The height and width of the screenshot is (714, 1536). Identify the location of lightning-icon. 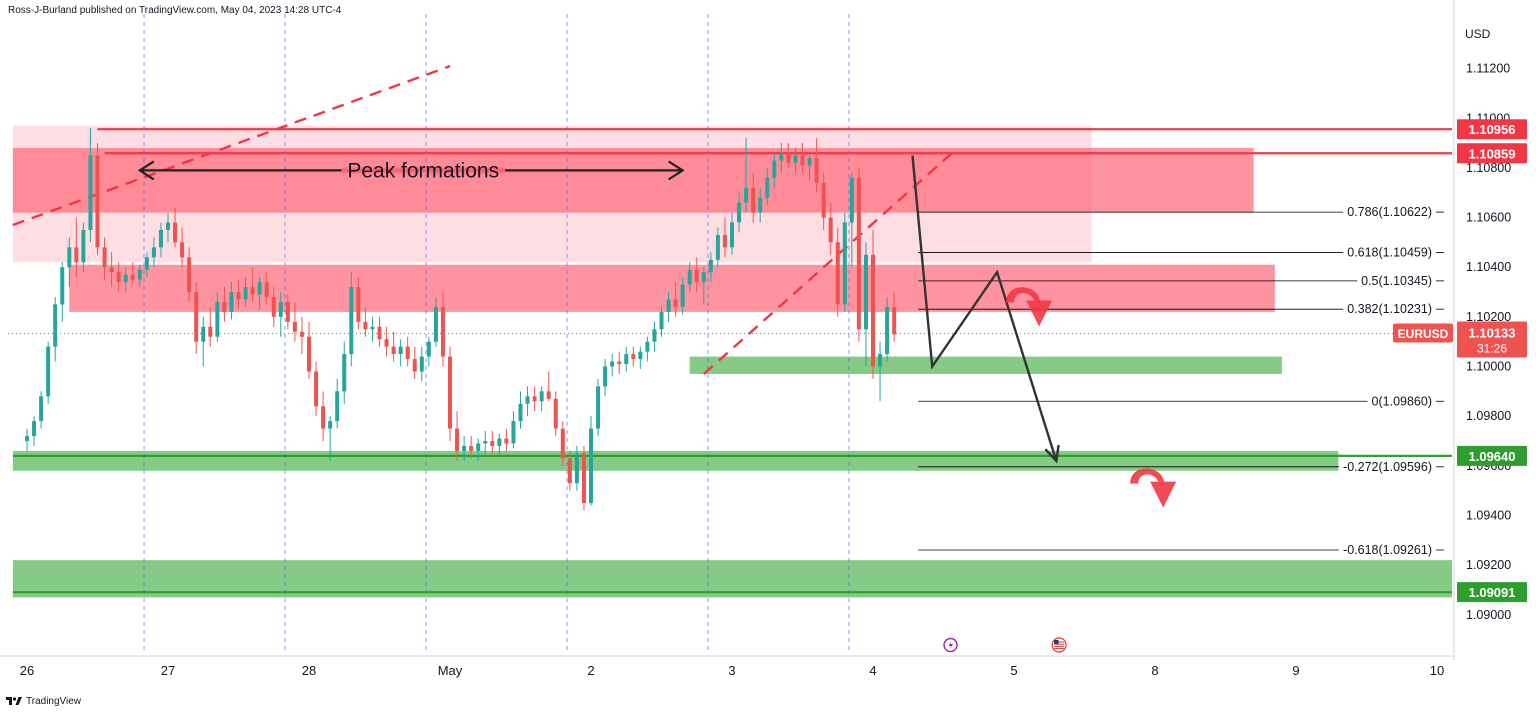
(950, 645).